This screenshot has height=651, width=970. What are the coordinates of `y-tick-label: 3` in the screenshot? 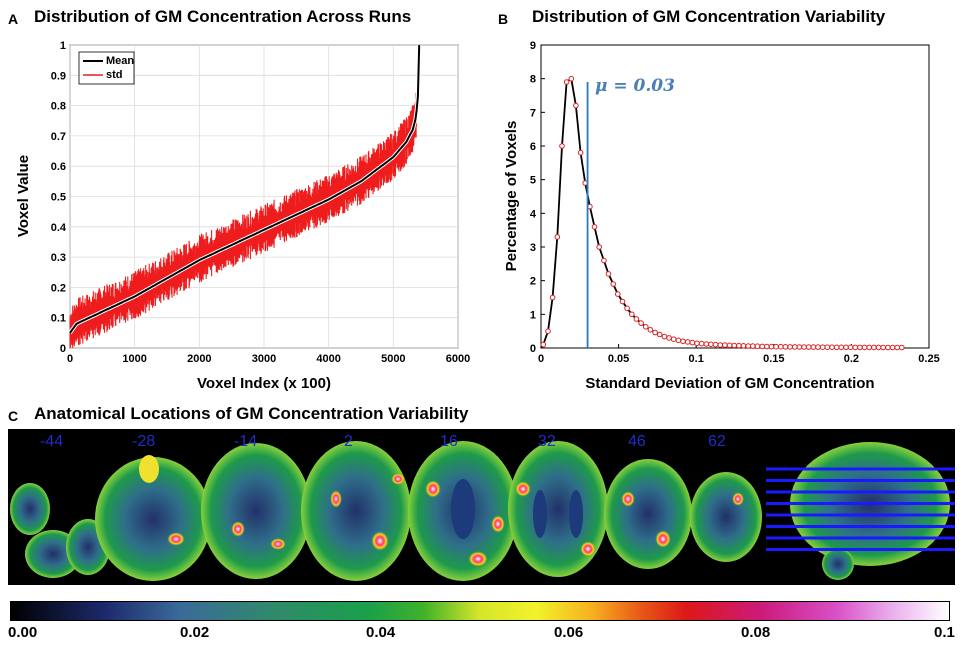 It's located at (533, 248).